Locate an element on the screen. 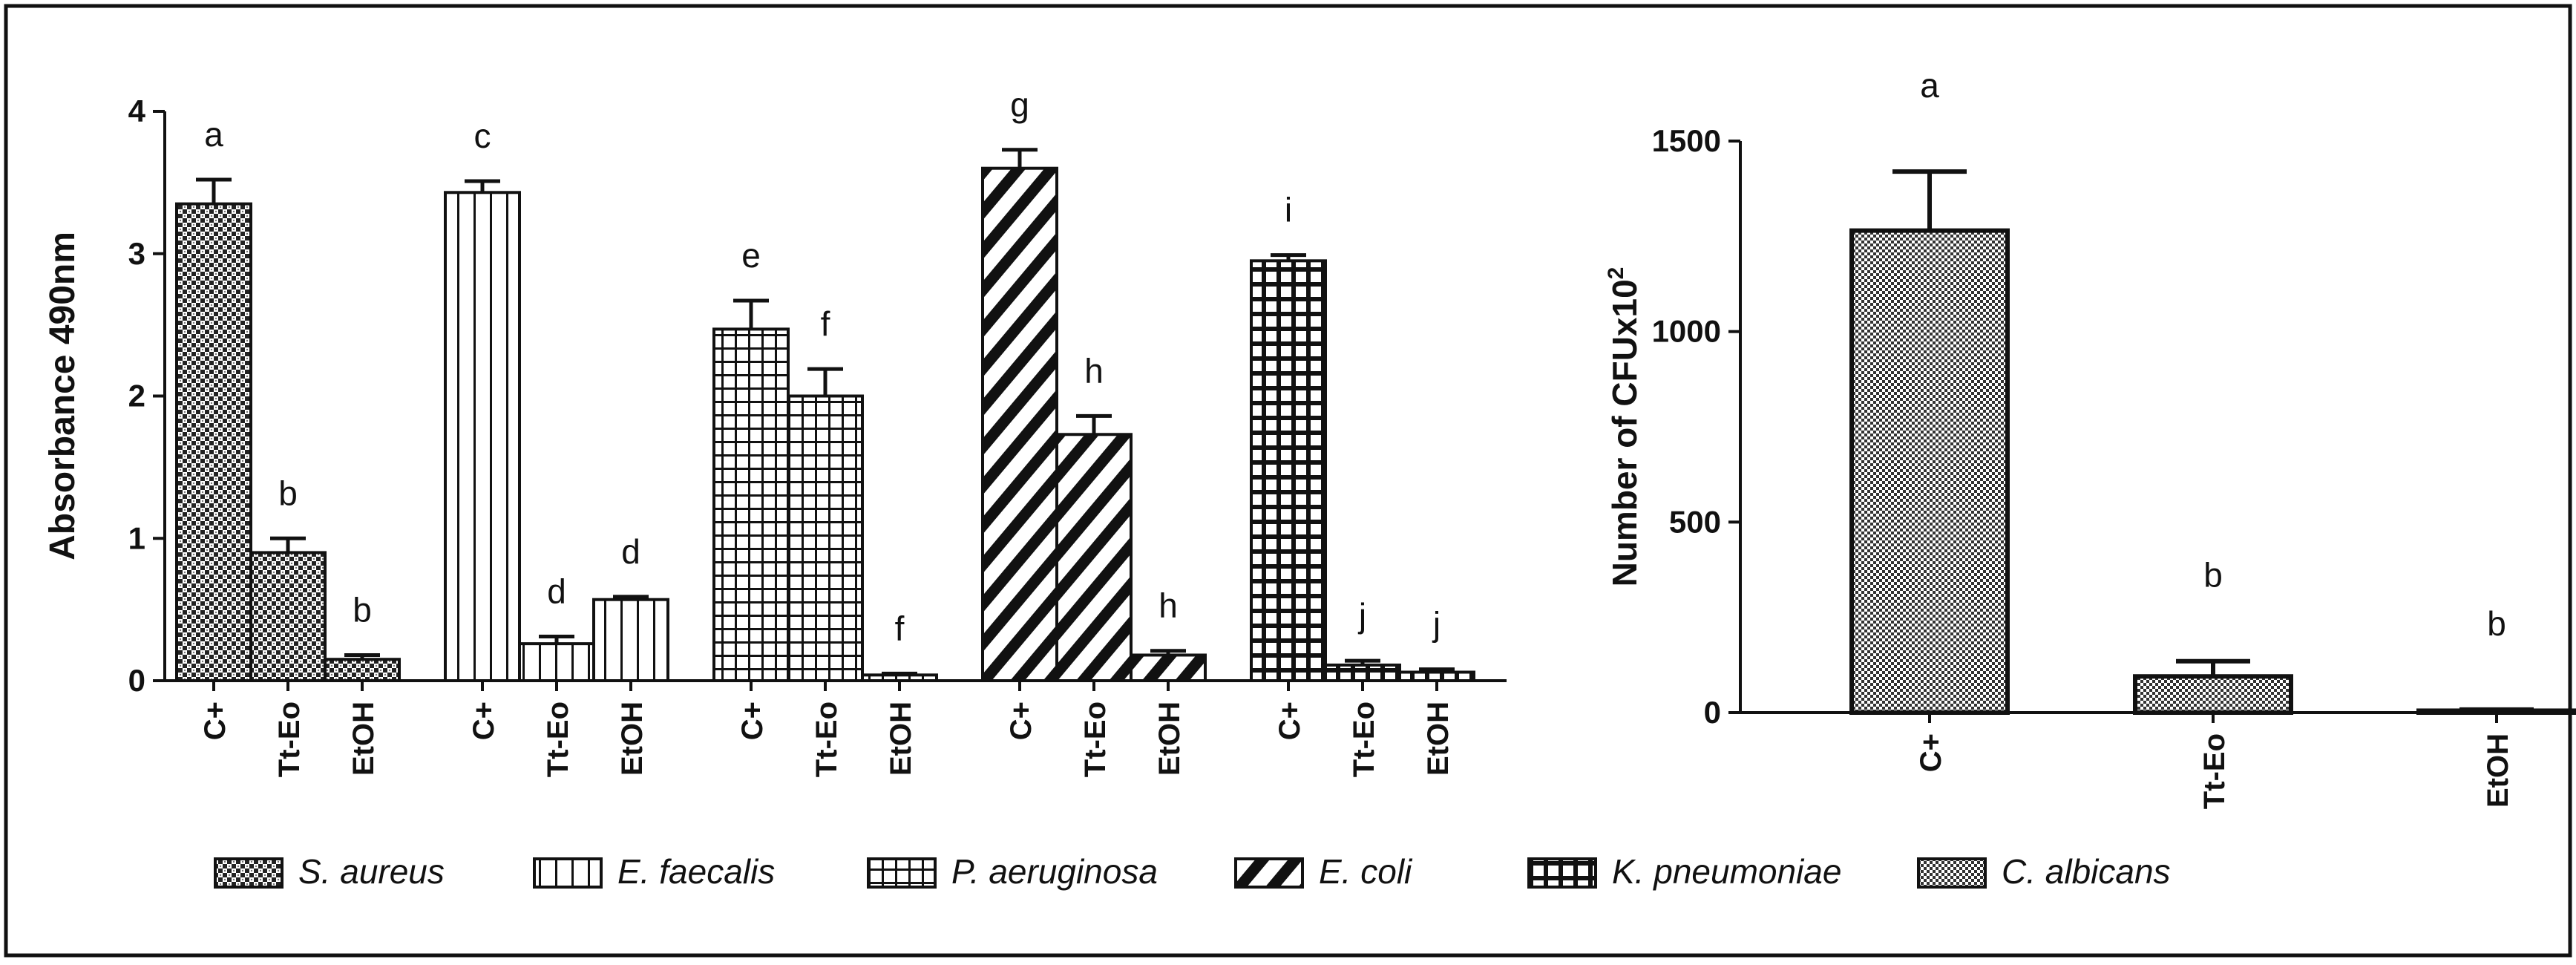 This screenshot has width=2576, height=965. legend-label: P. aeruginosa is located at coordinates (1054, 871).